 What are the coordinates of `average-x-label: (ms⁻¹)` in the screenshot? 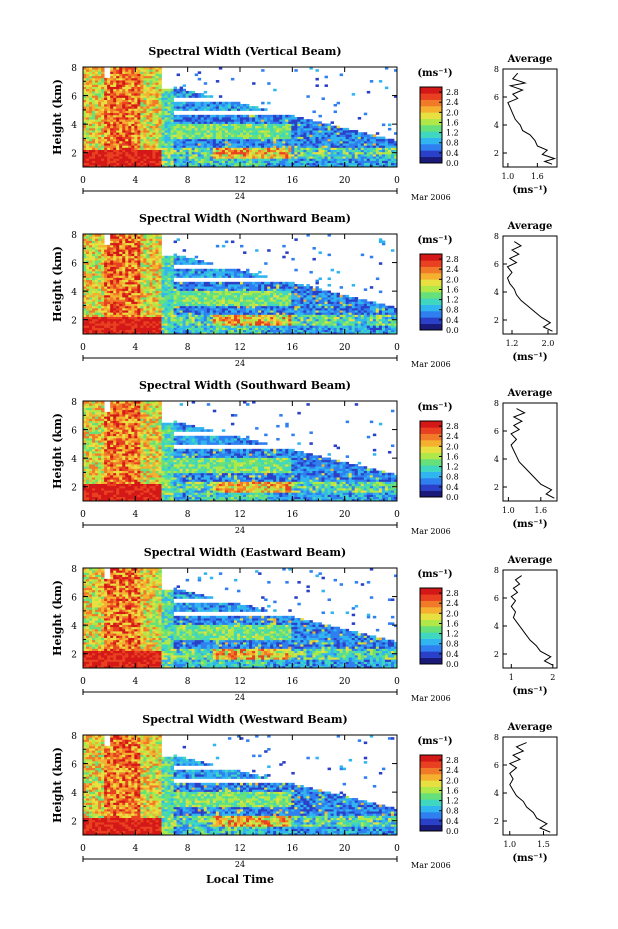 It's located at (529, 190).